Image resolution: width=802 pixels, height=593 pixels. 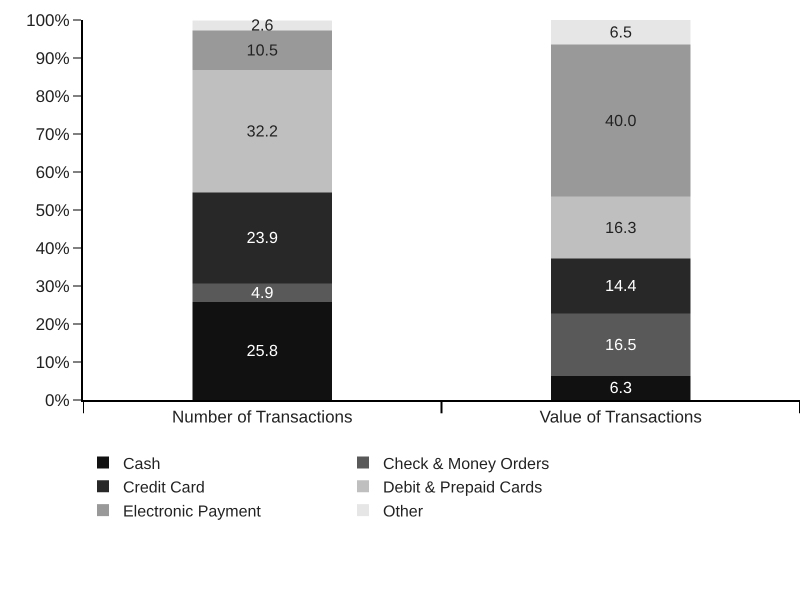 What do you see at coordinates (53, 134) in the screenshot?
I see `y-tick-label: 70%` at bounding box center [53, 134].